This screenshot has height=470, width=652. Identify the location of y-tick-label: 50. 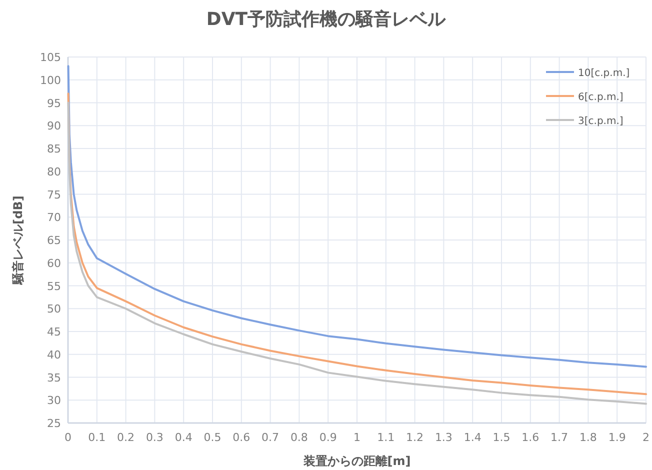
(54, 309).